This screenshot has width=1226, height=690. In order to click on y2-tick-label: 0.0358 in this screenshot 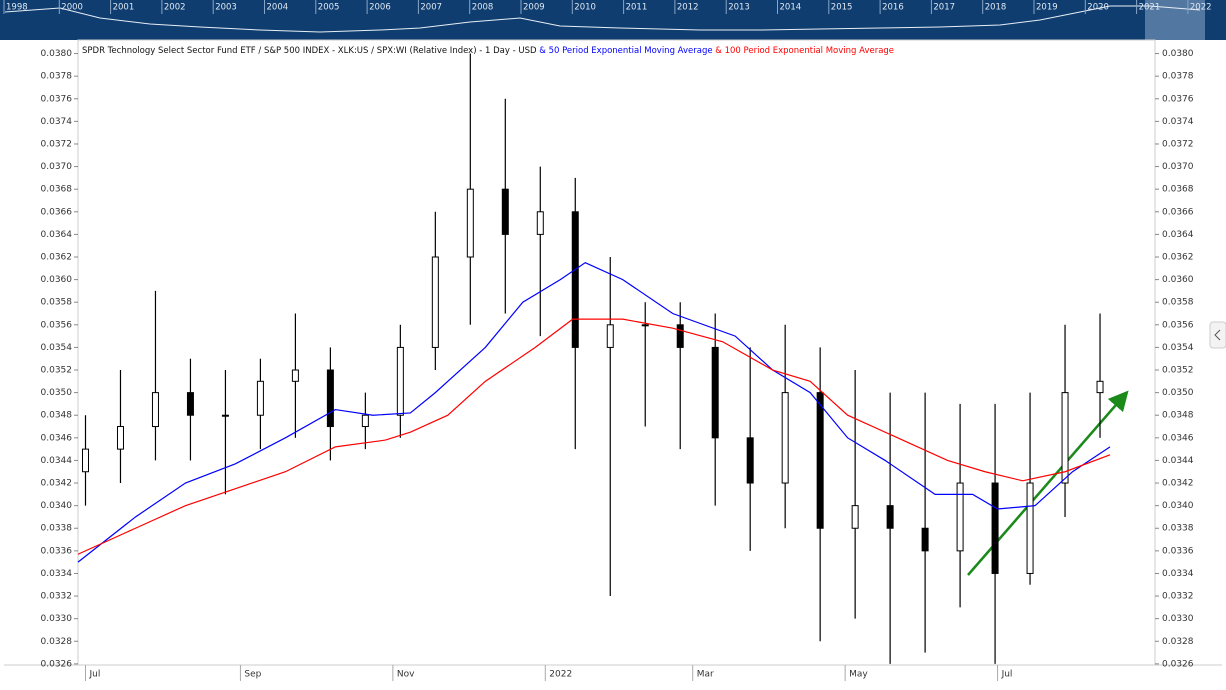, I will do `click(1178, 303)`.